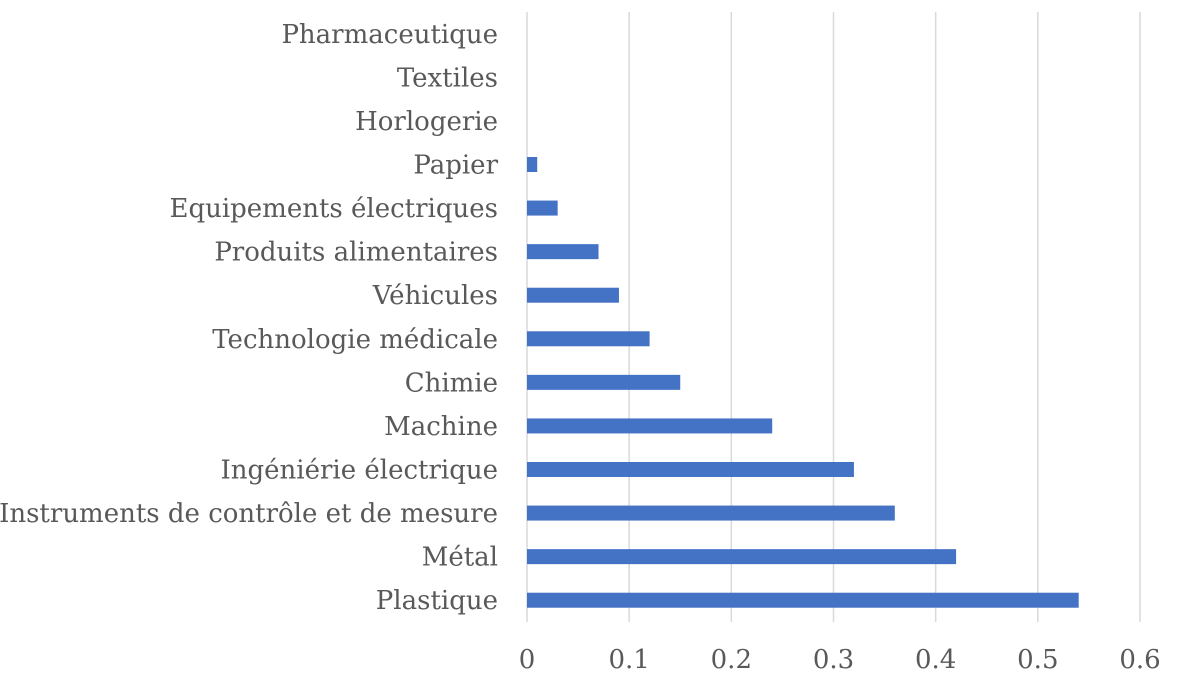  What do you see at coordinates (359, 471) in the screenshot?
I see `category-label-3: Ingéniérie électrique` at bounding box center [359, 471].